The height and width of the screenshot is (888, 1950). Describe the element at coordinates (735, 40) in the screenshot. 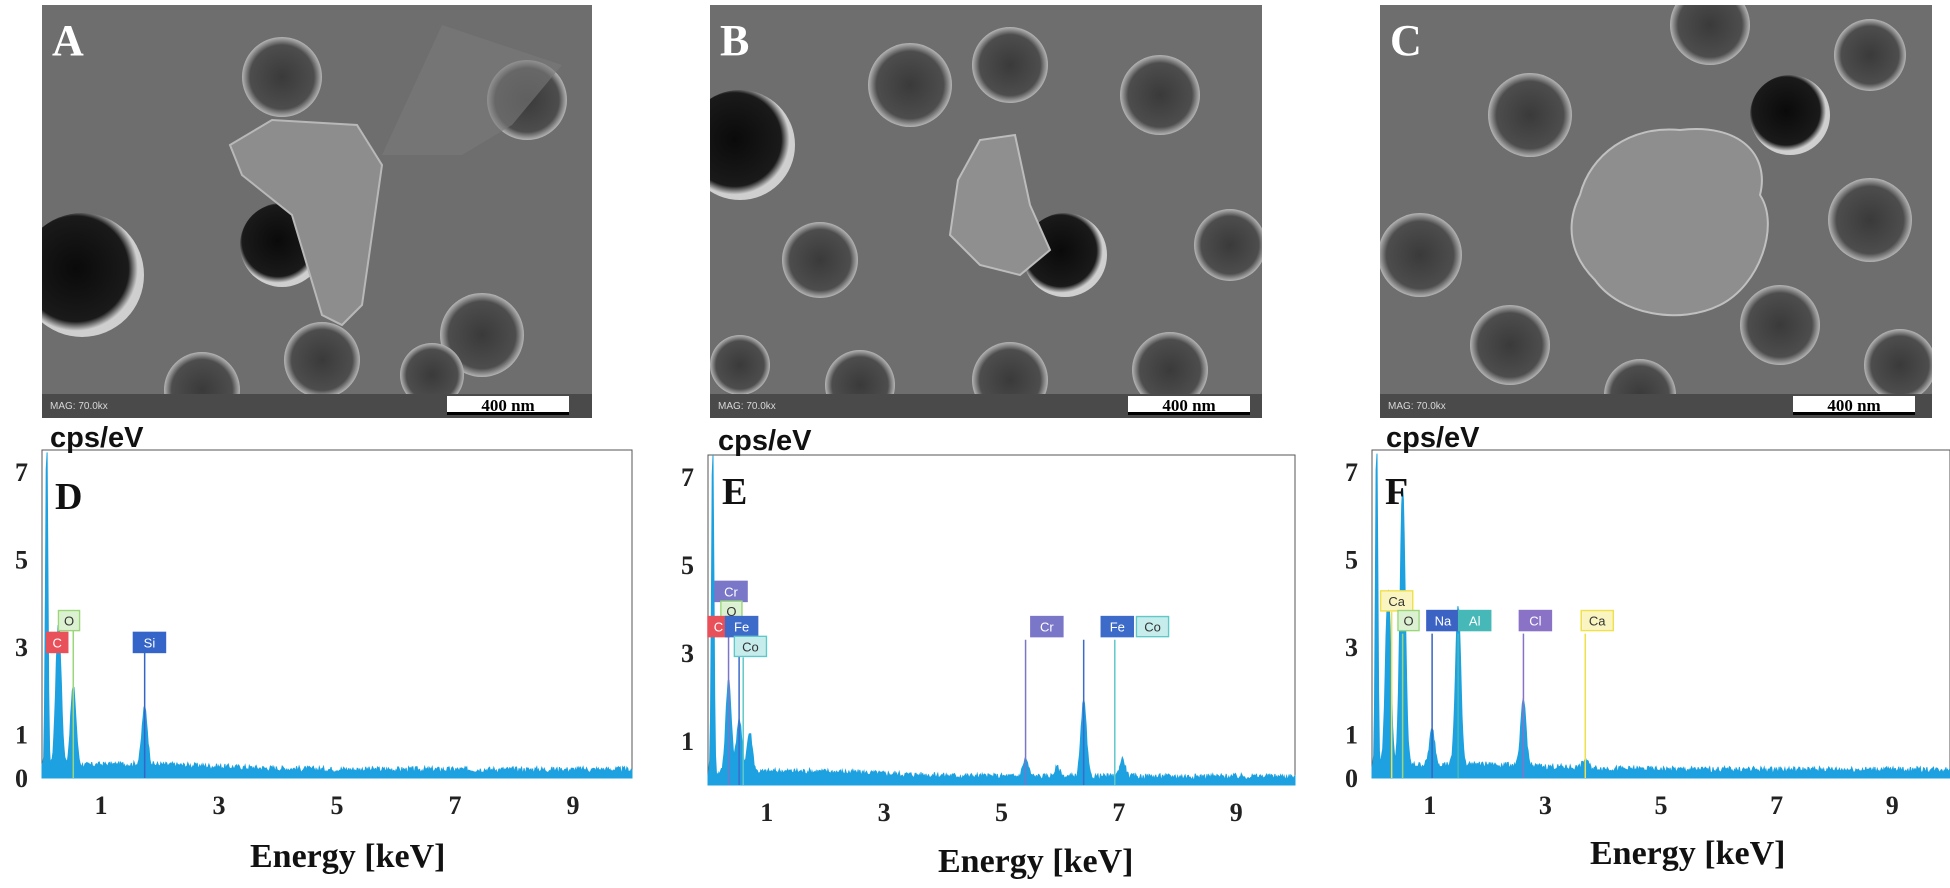

I see `panel-letter-b: B` at that location.